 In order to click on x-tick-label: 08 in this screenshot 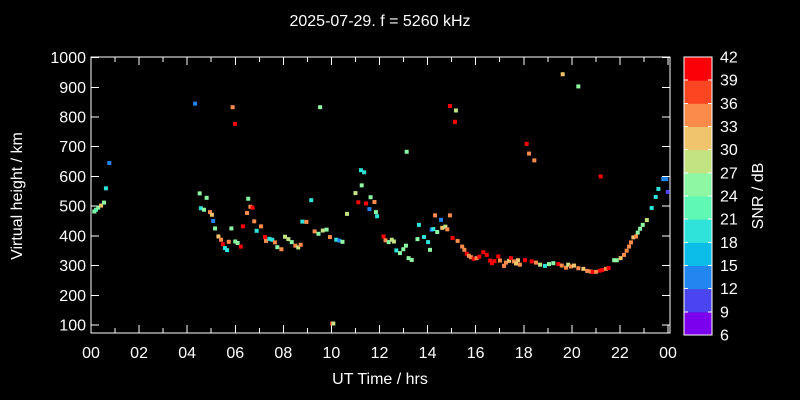, I will do `click(283, 353)`.